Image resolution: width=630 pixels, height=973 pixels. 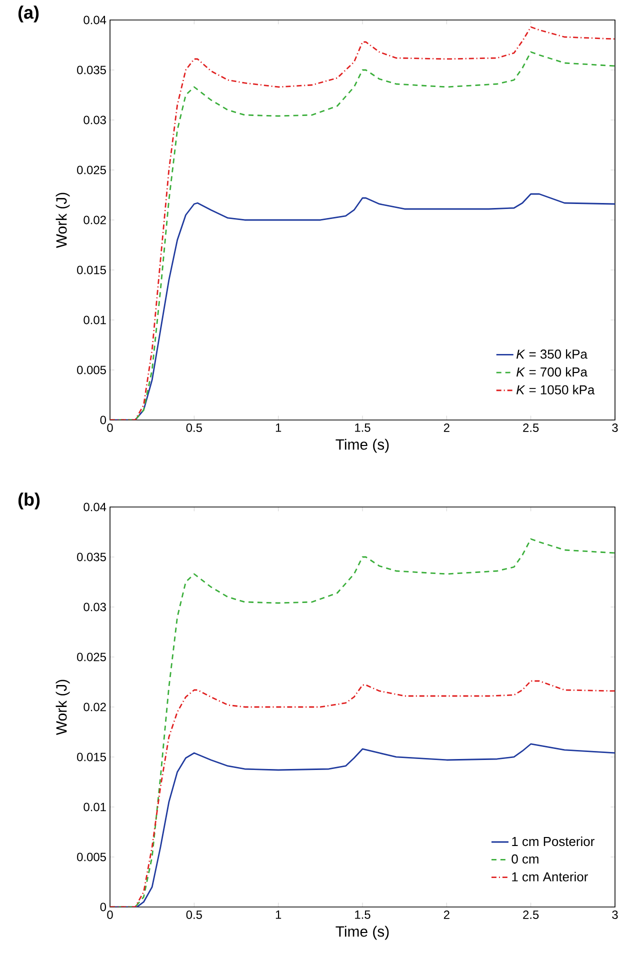 What do you see at coordinates (555, 389) in the screenshot?
I see `legend-label: K = 1050 kPa` at bounding box center [555, 389].